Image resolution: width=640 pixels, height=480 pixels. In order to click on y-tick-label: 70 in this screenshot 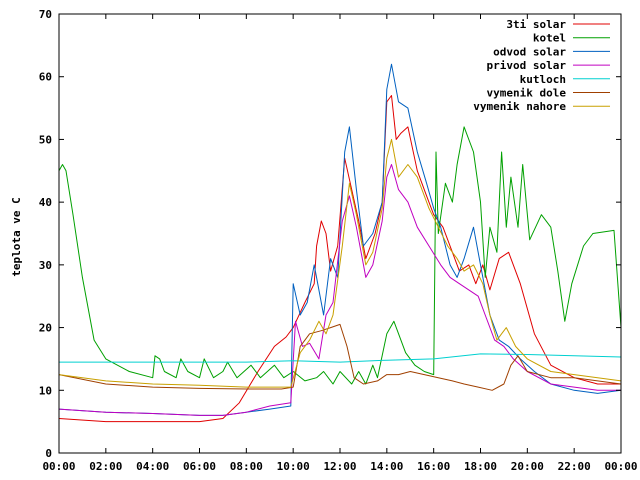, I will do `click(45, 14)`.